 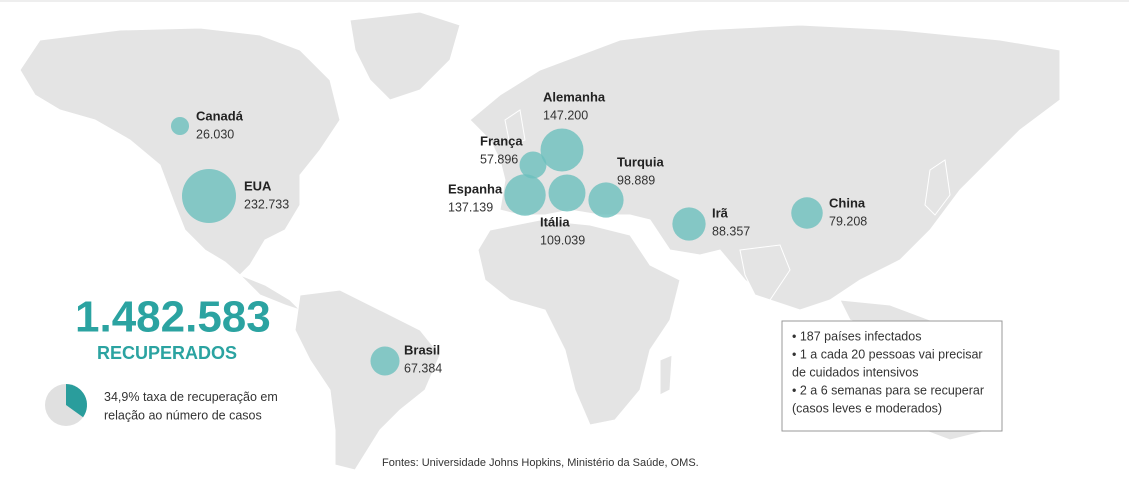 I want to click on rate-wedge, so click(x=76, y=401).